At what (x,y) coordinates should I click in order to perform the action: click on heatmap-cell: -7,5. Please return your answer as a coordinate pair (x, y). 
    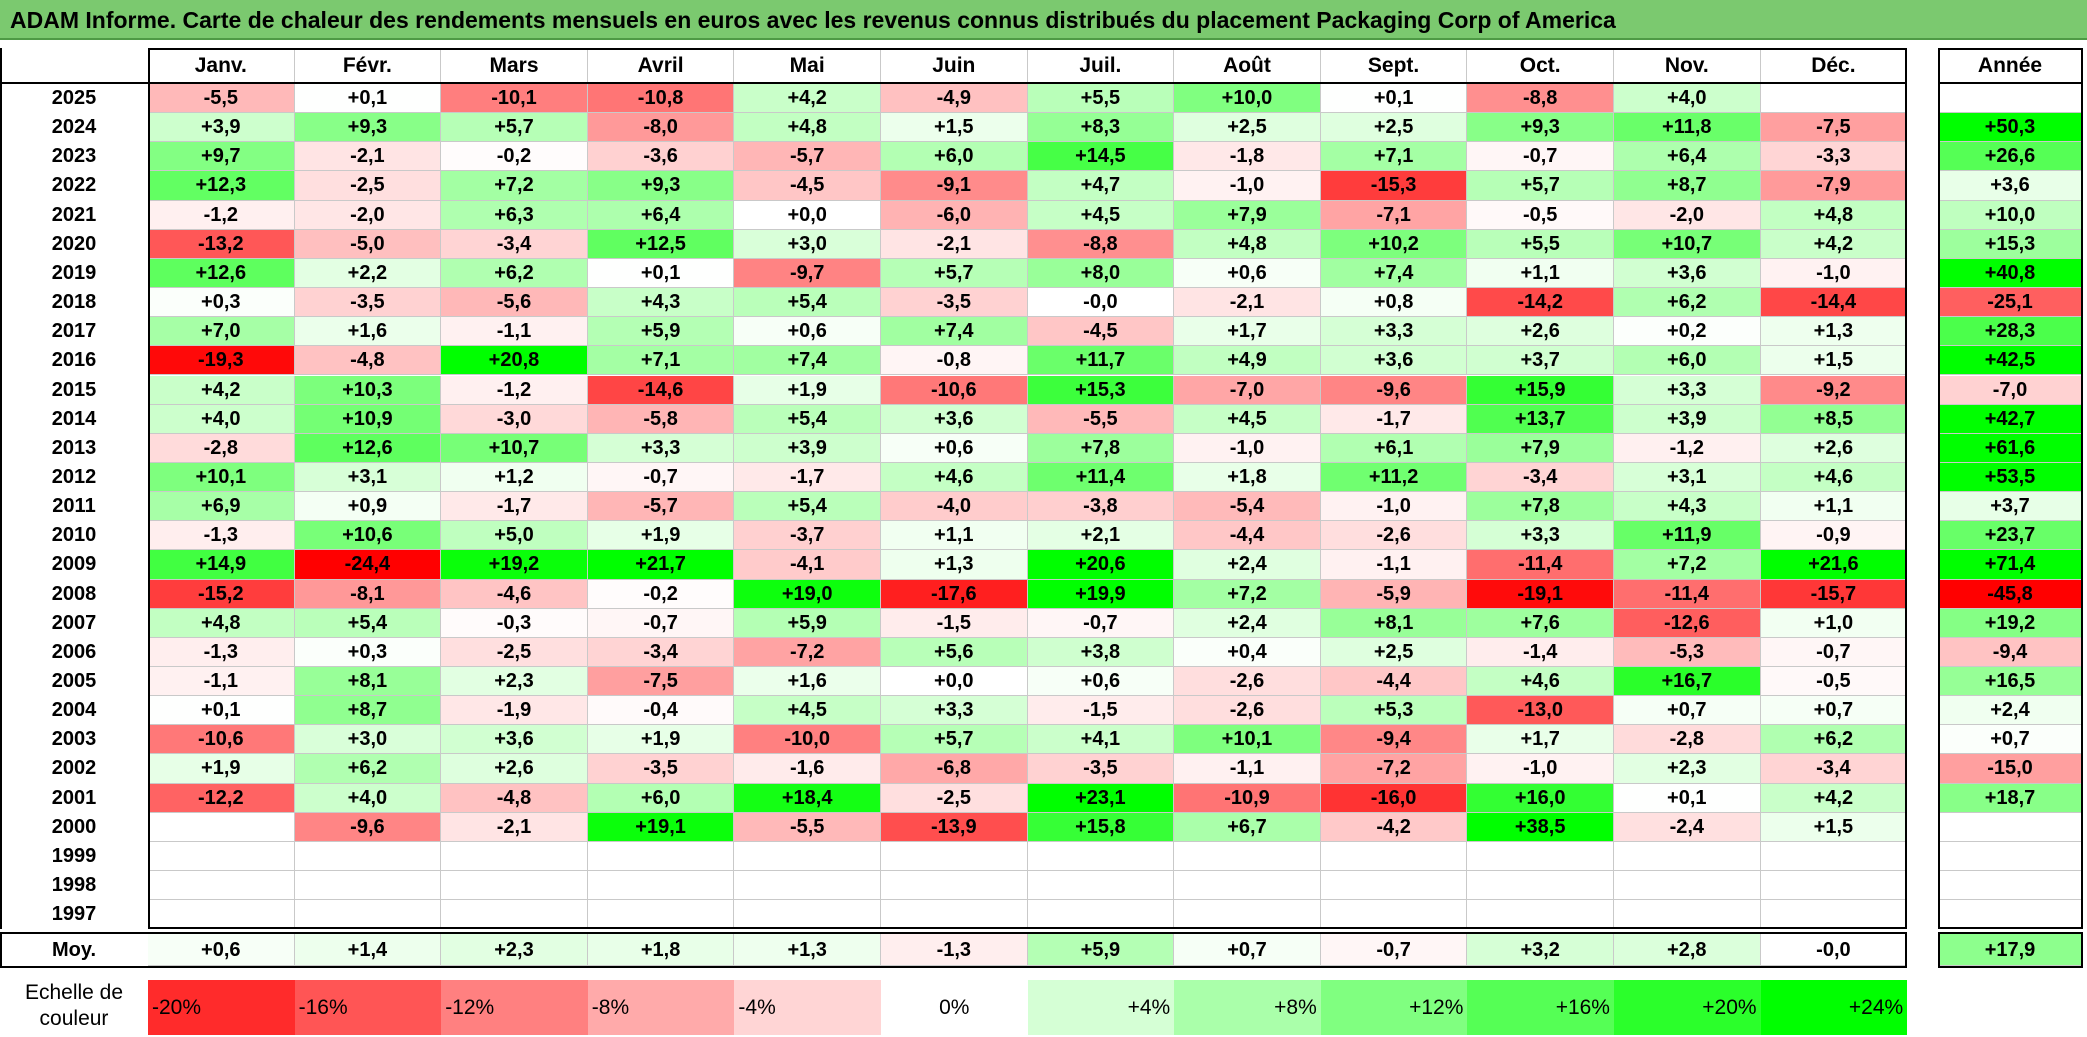
    Looking at the image, I should click on (1834, 128).